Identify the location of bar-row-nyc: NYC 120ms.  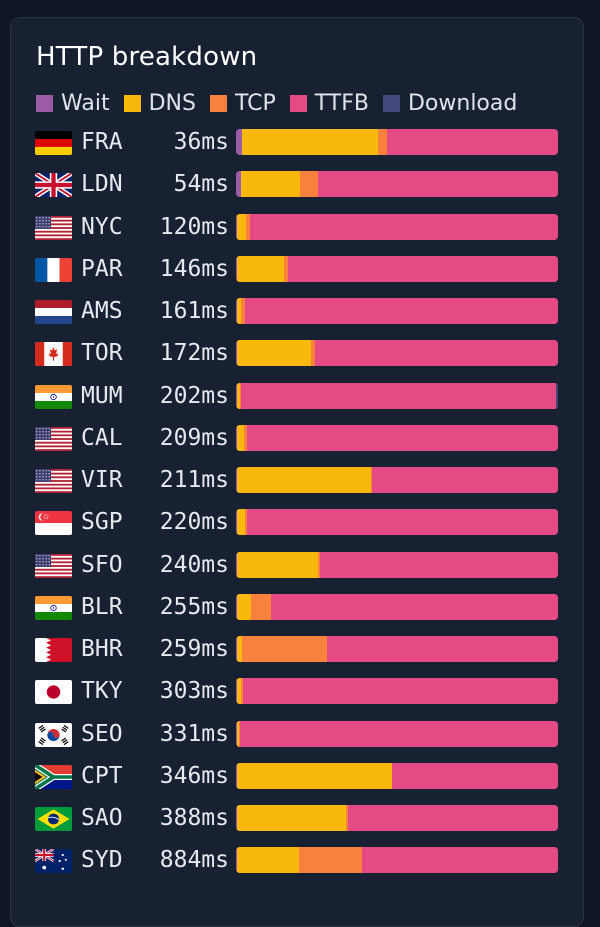
(287, 227).